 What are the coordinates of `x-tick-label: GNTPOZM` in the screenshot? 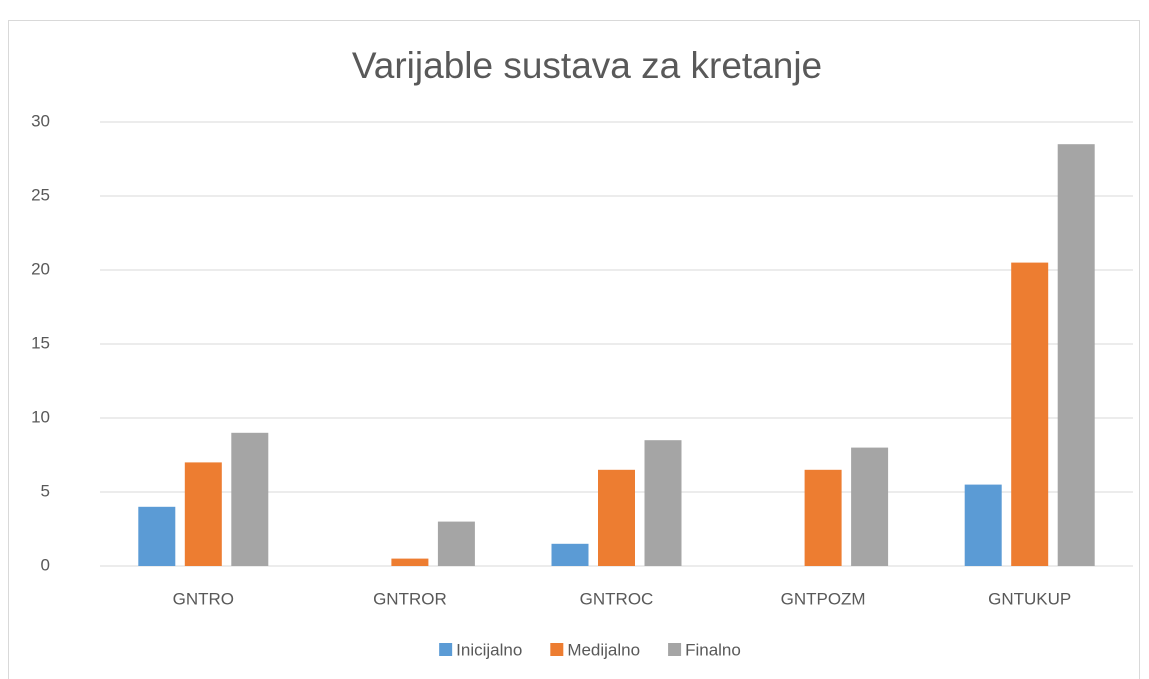 It's located at (823, 598).